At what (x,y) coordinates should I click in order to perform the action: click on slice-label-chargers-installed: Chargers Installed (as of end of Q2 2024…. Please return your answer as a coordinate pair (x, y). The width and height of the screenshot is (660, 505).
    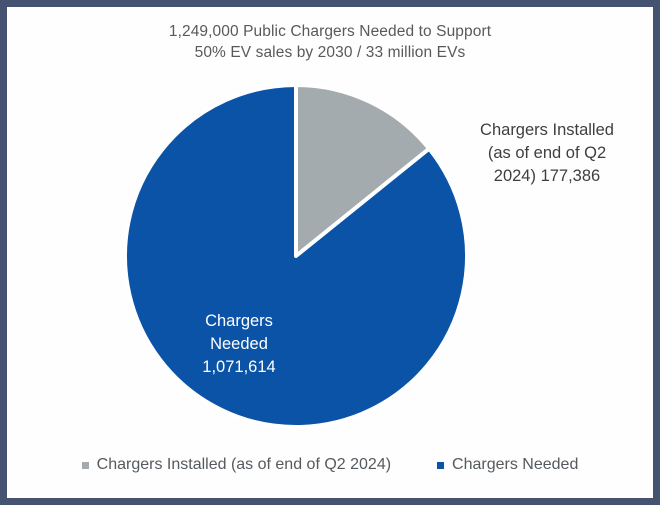
    Looking at the image, I should click on (547, 153).